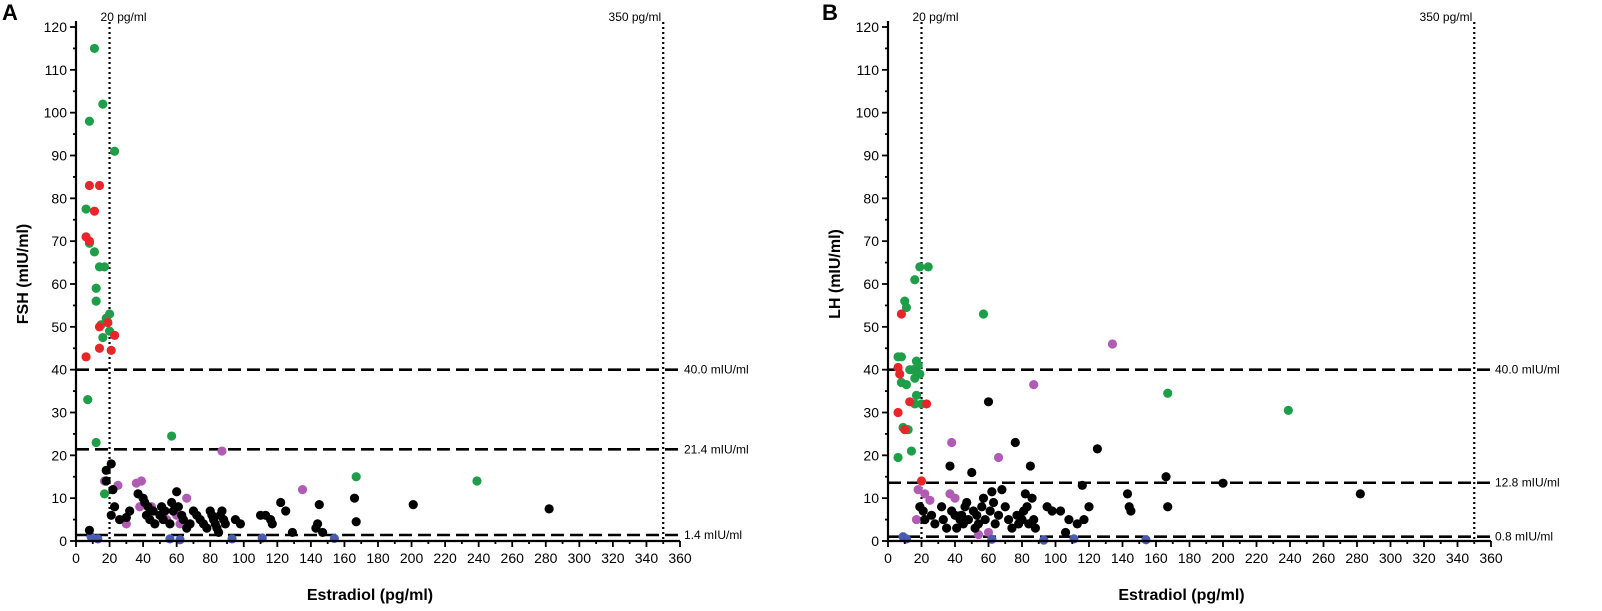  What do you see at coordinates (868, 70) in the screenshot?
I see `panel-b-y-tick-label-11: 110` at bounding box center [868, 70].